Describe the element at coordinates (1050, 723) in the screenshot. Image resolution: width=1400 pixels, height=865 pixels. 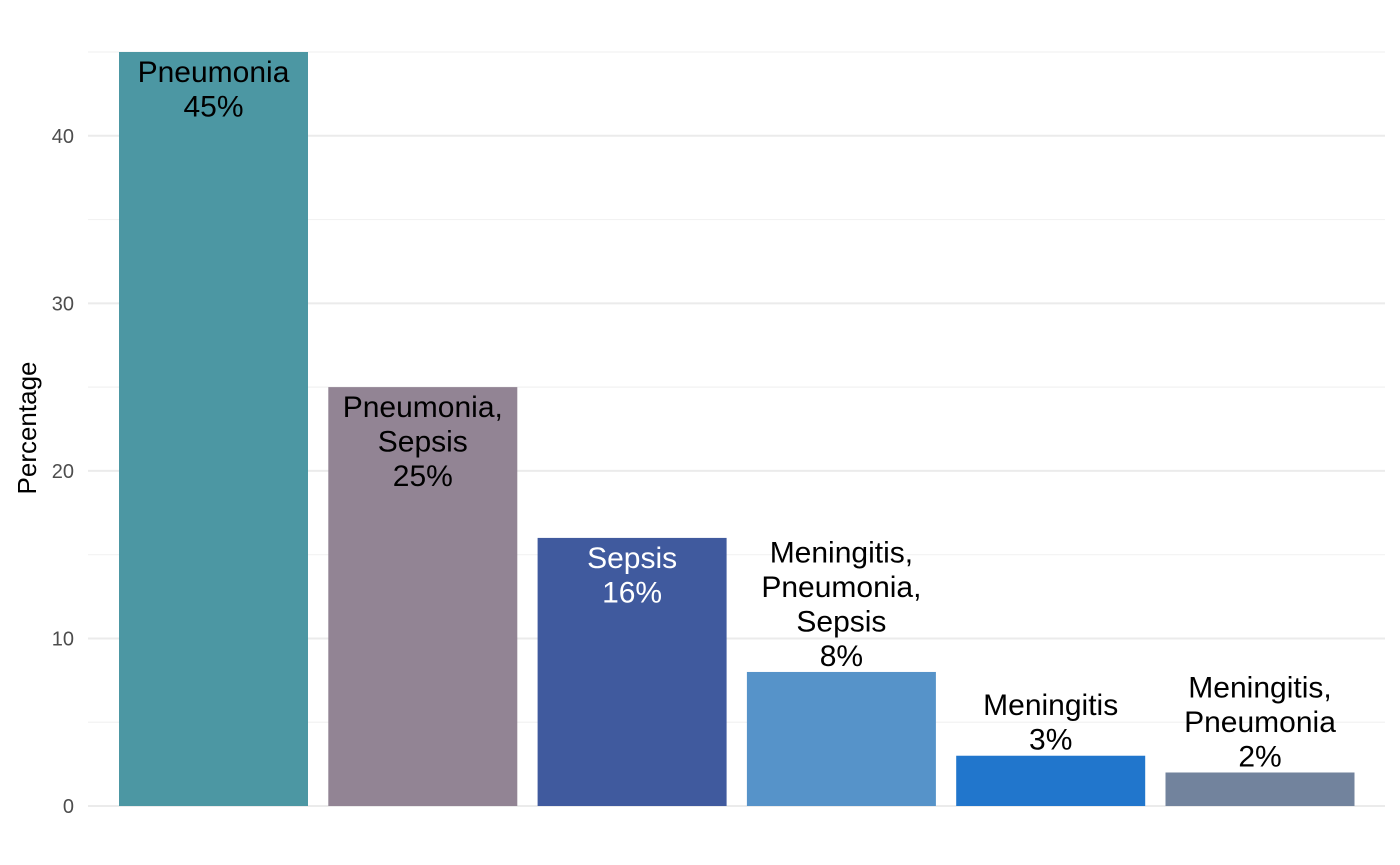
I see `bar-data-label: Meningitis 3%` at that location.